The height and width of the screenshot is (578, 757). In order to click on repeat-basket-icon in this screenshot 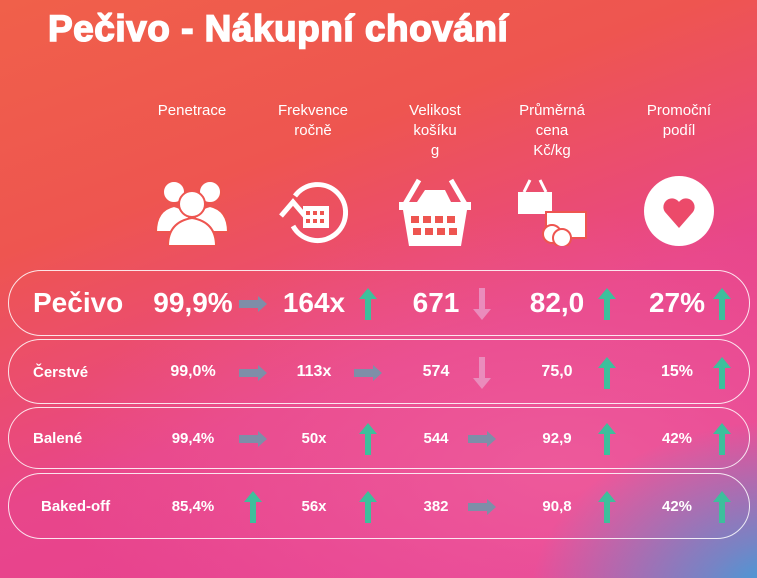, I will do `click(313, 211)`.